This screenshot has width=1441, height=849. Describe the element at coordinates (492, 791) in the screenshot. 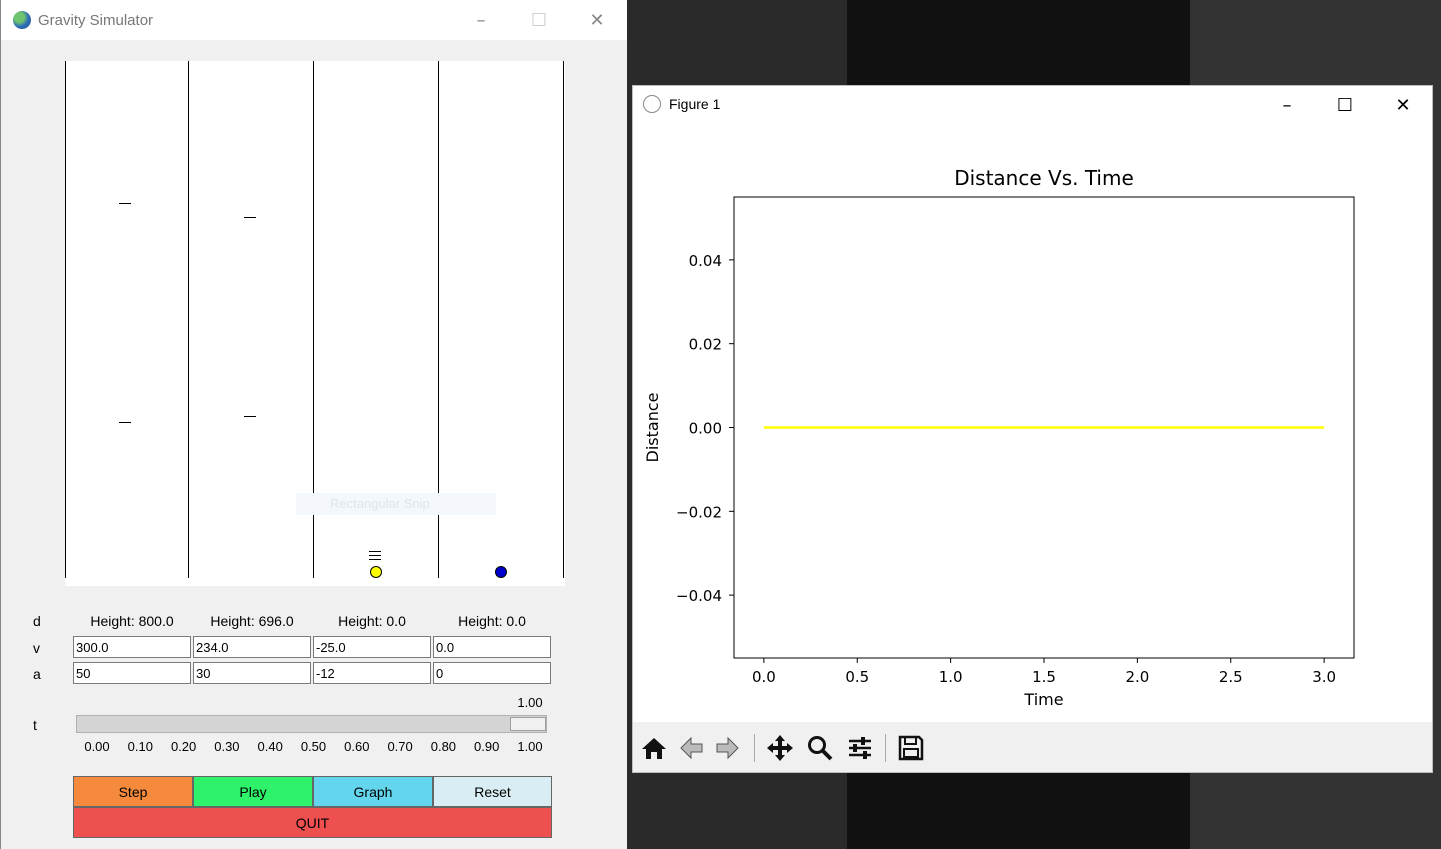

I see `reset-button: Reset` at that location.